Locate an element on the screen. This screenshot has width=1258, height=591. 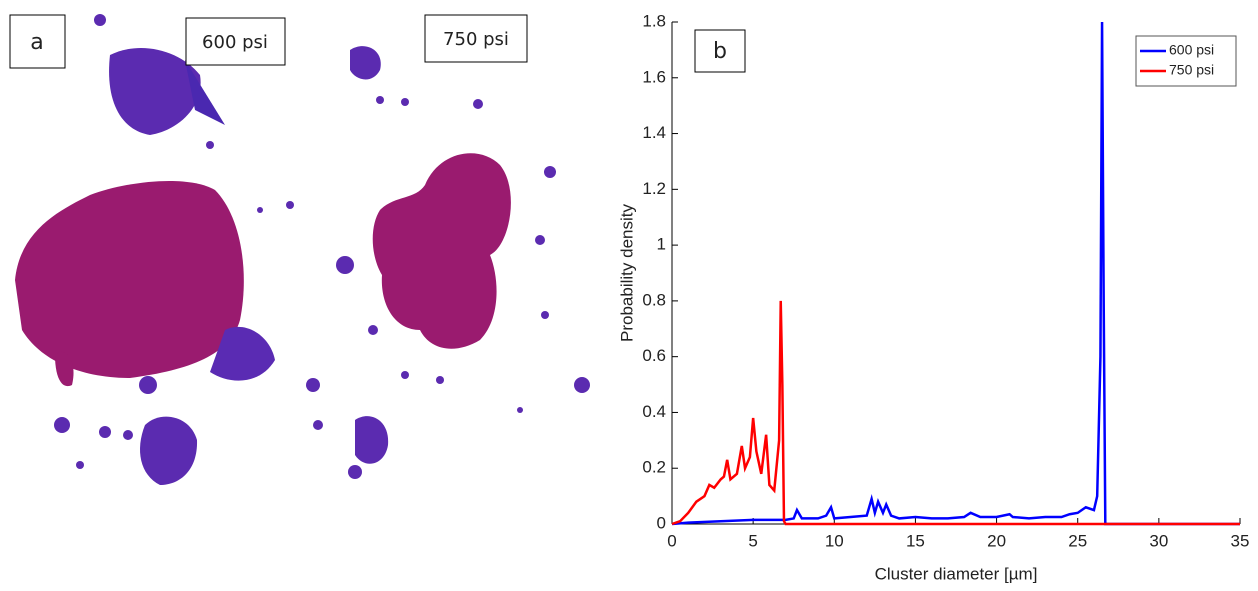
y-tick-label: 0.4 is located at coordinates (654, 411).